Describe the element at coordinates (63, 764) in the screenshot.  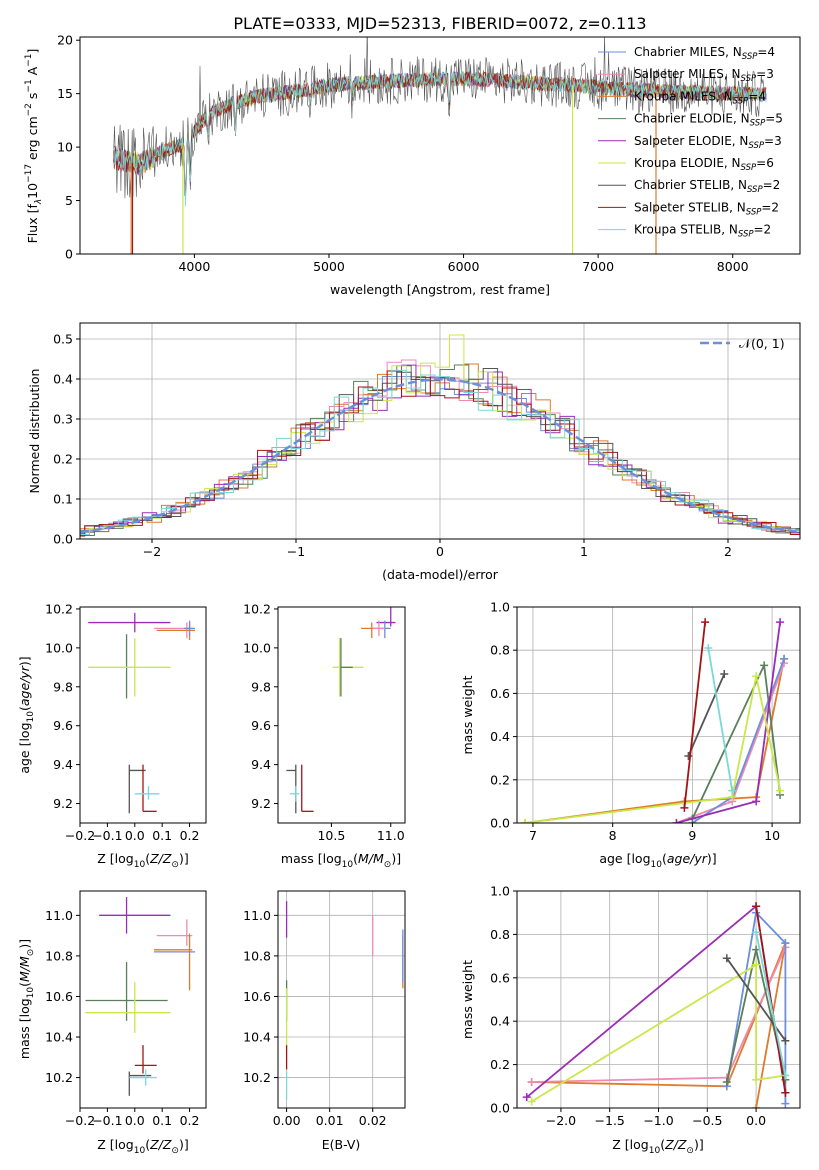
I see `y-tick-label: 9.4` at that location.